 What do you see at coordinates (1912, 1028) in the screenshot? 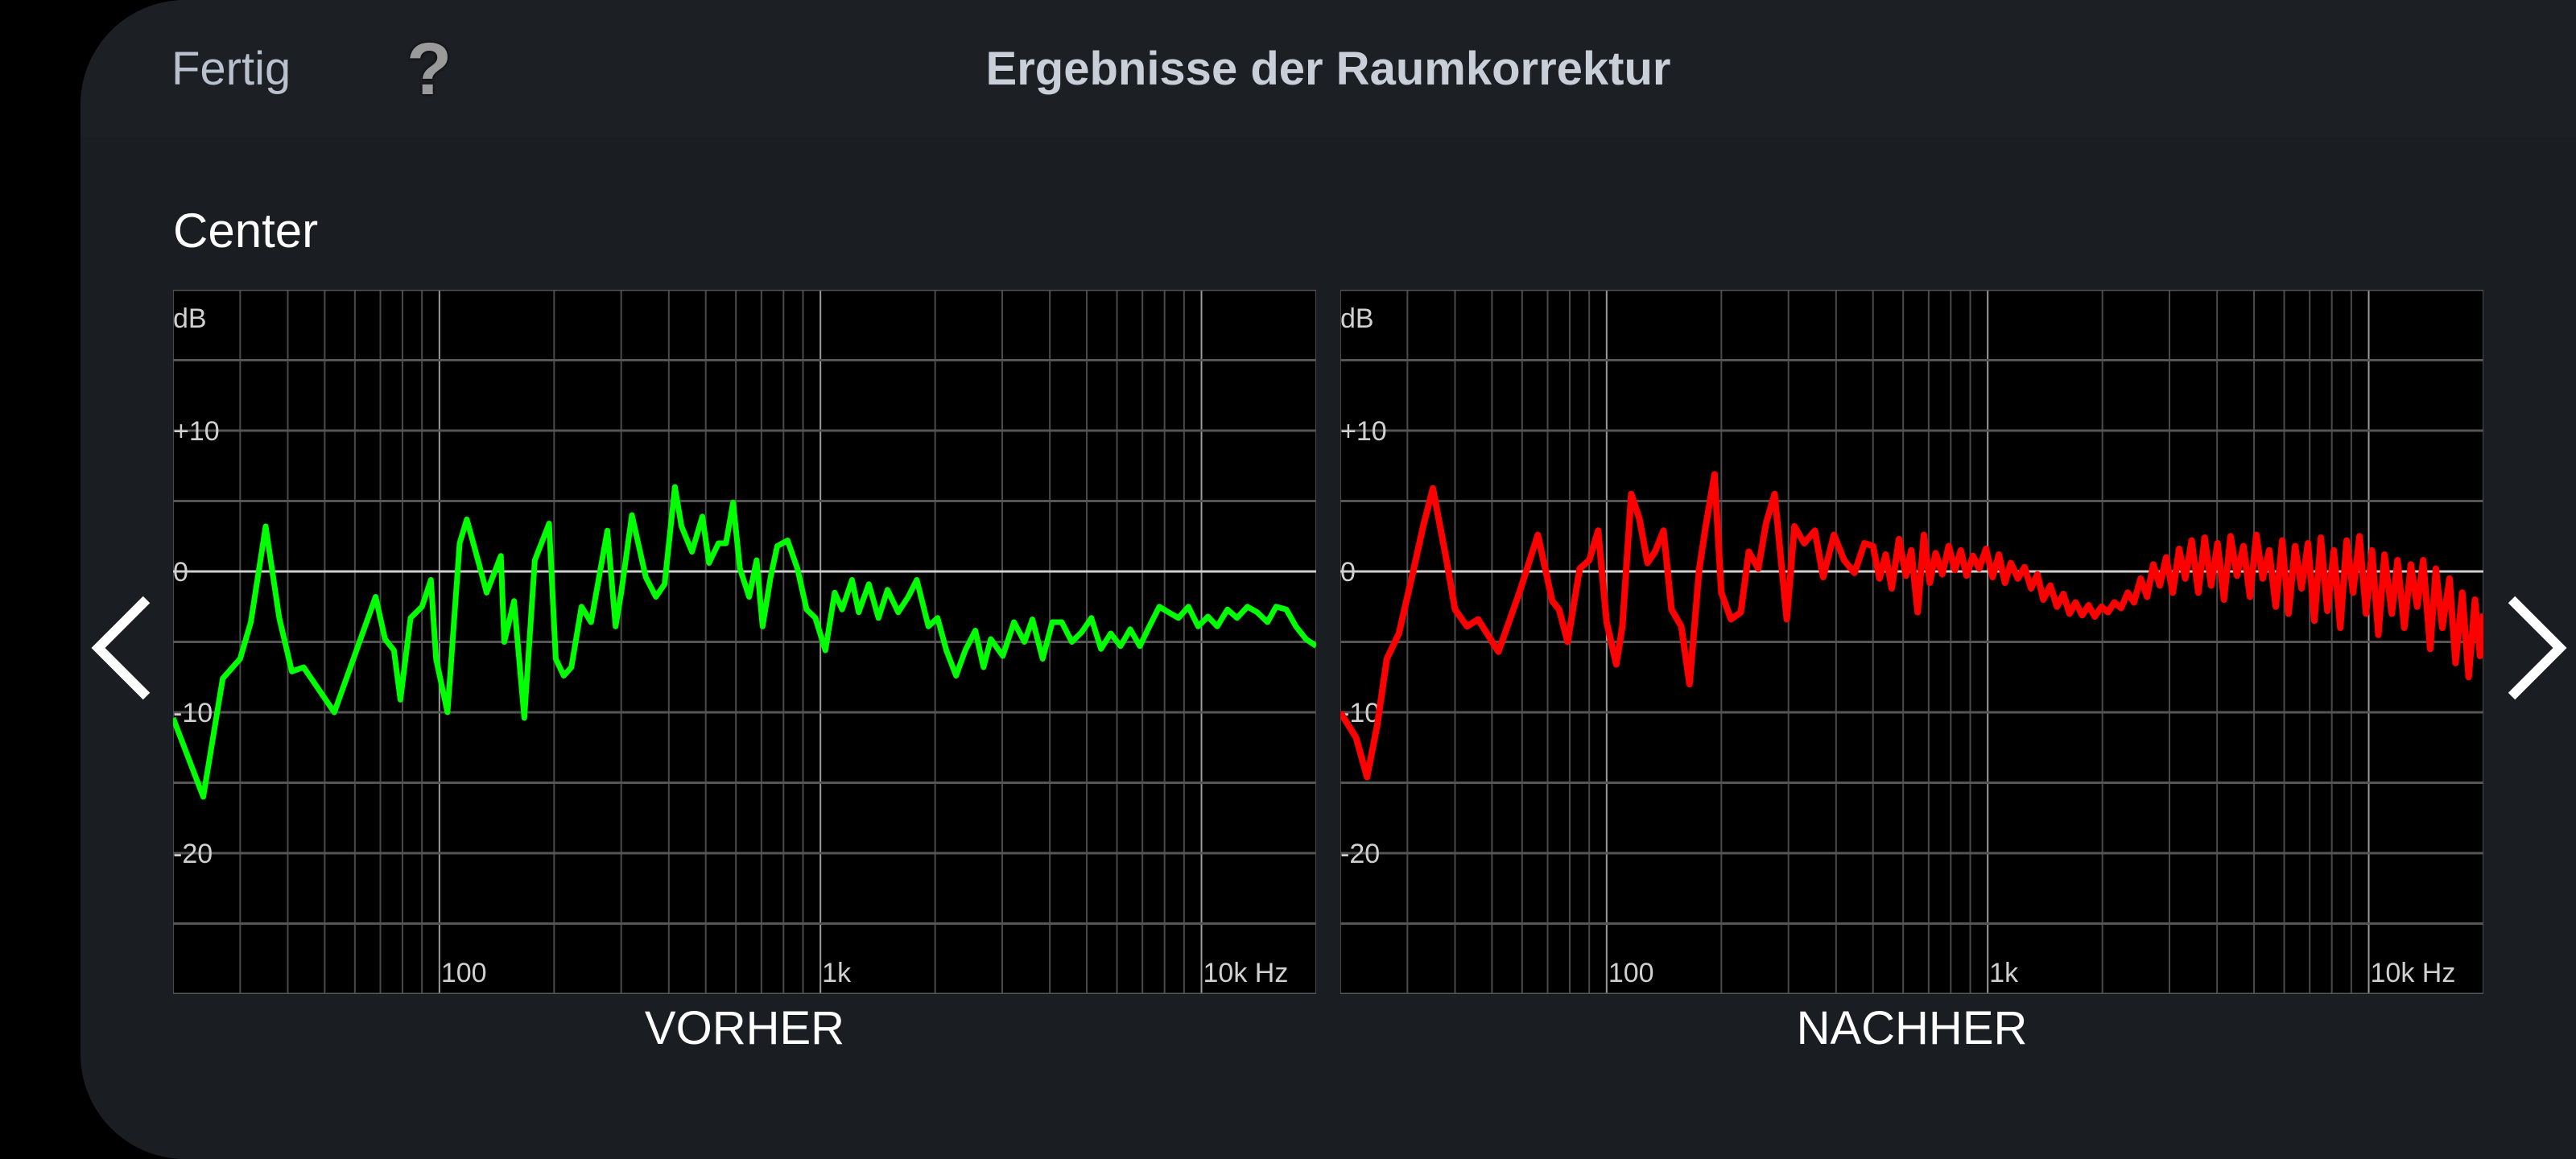
I see `chart-after-label: NACHHER` at bounding box center [1912, 1028].